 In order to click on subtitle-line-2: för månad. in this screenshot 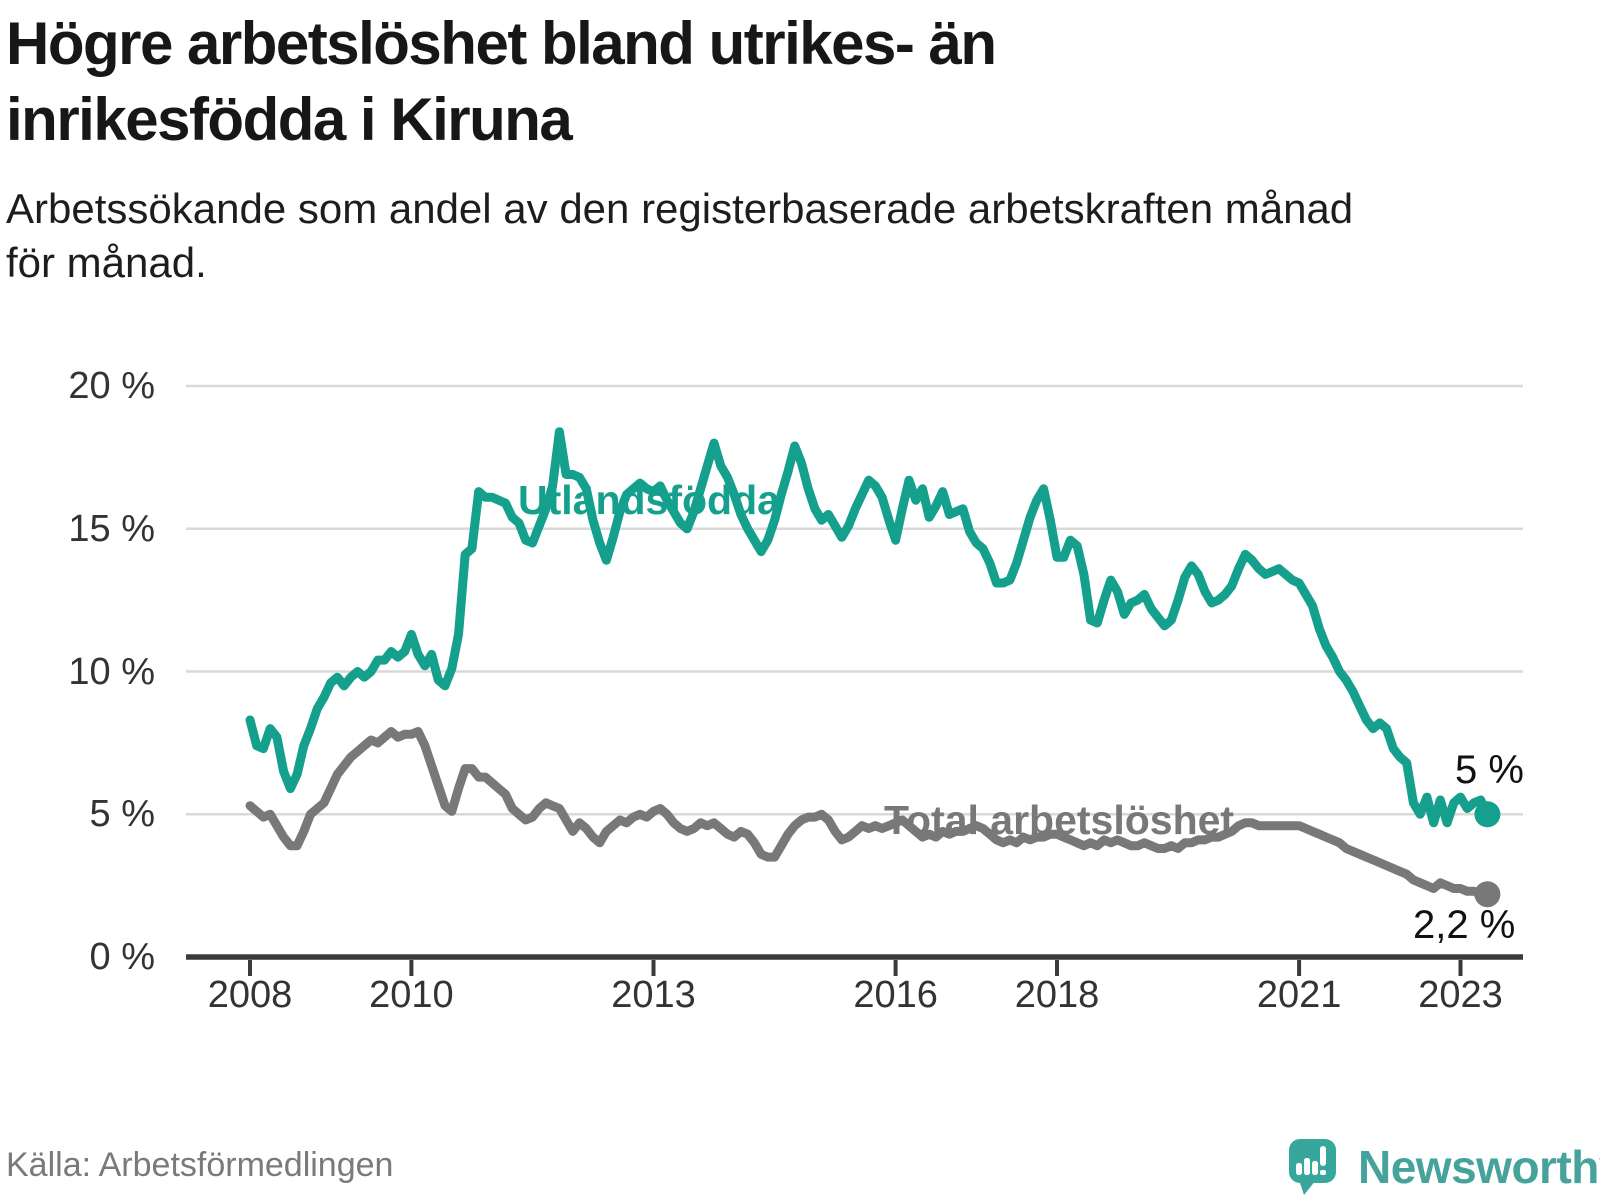, I will do `click(106, 262)`.